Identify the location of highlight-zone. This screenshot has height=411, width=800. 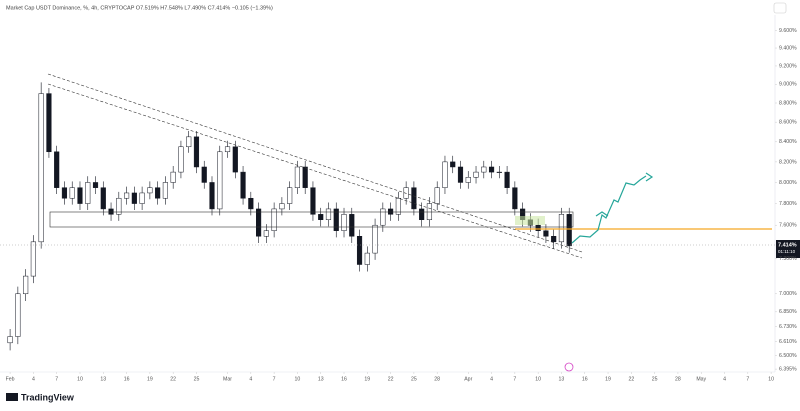
(530, 220).